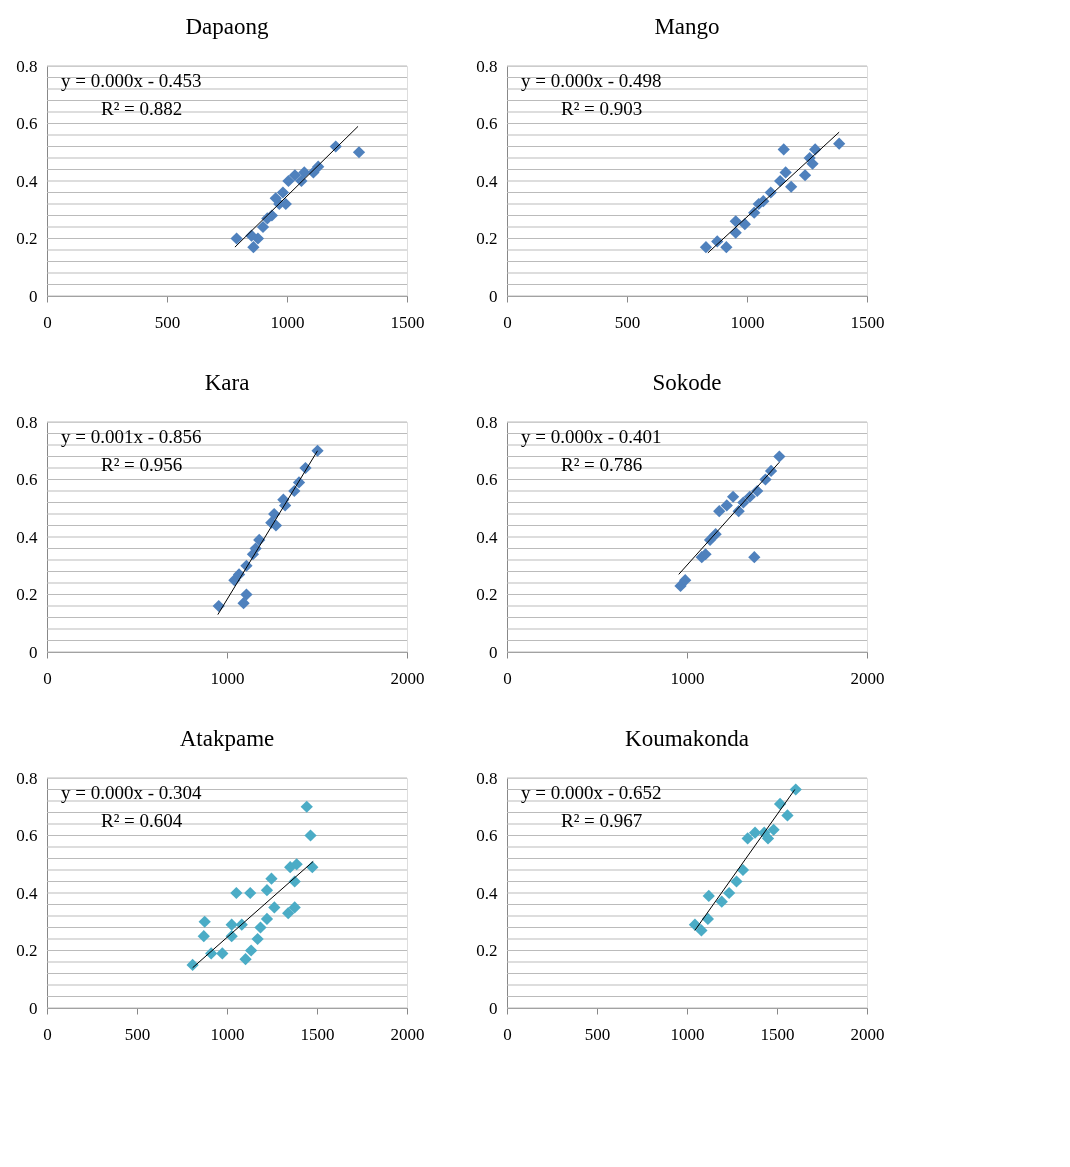  Describe the element at coordinates (687, 26) in the screenshot. I see `chart-title: Mango` at that location.